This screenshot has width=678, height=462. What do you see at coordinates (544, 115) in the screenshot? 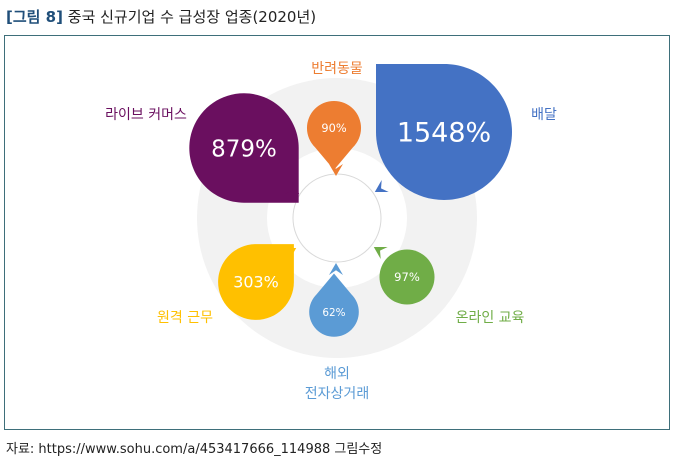
I see `category-label: 배달` at bounding box center [544, 115].